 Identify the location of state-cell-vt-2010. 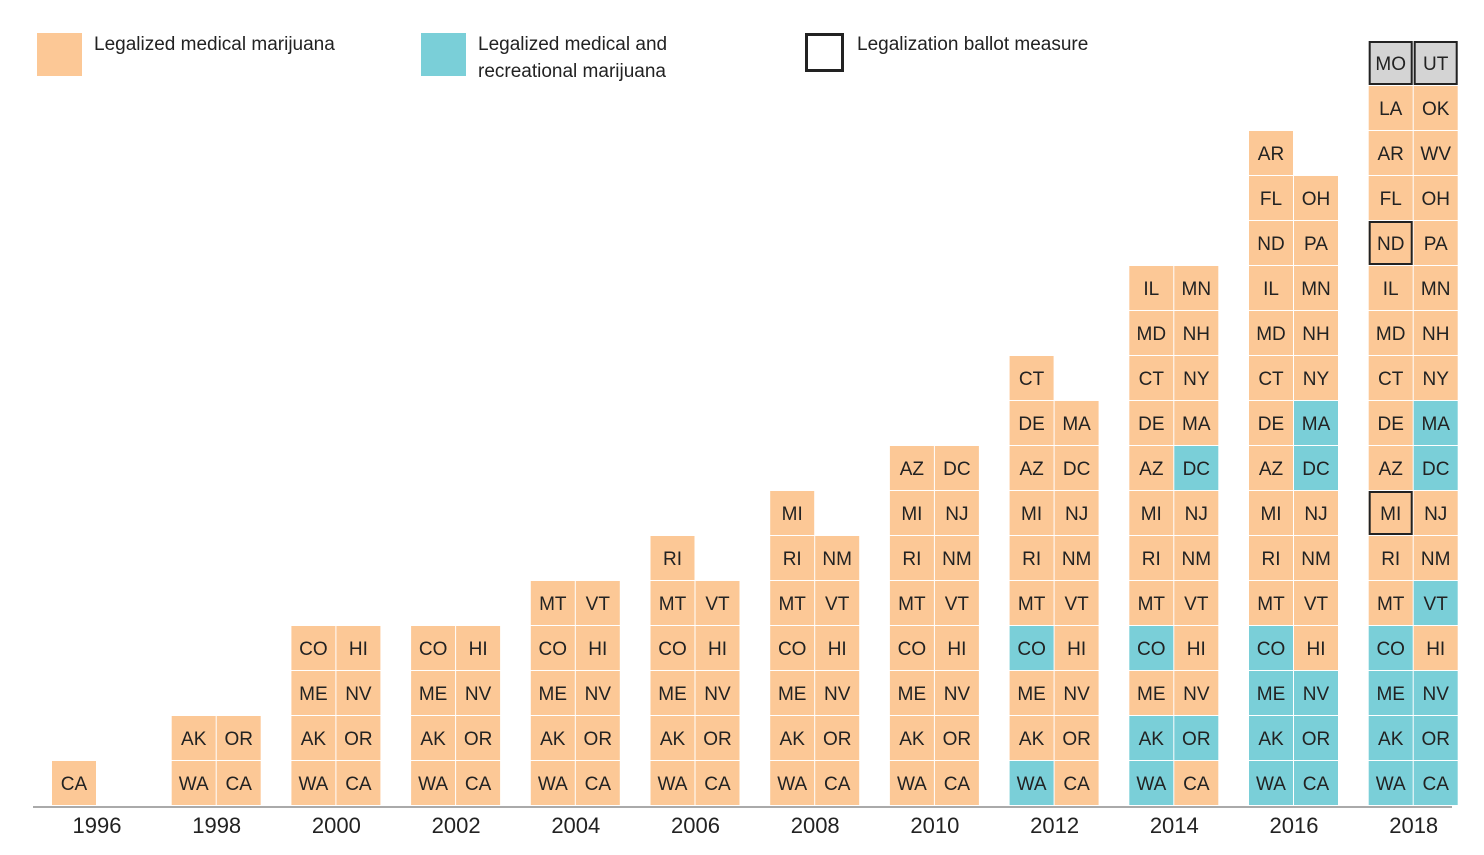
(956, 603).